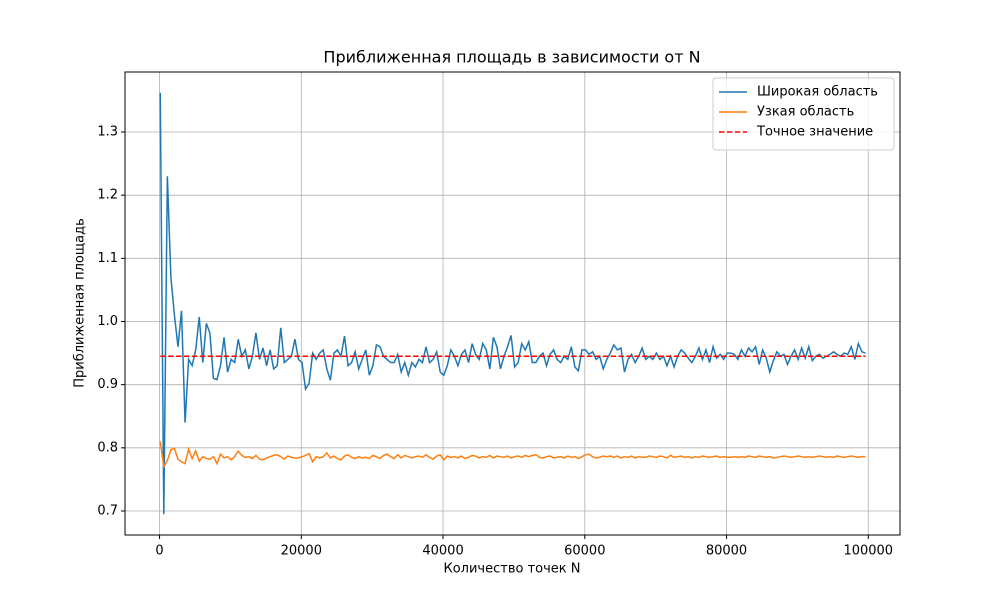 The height and width of the screenshot is (600, 1000). I want to click on data-line, so click(512, 455).